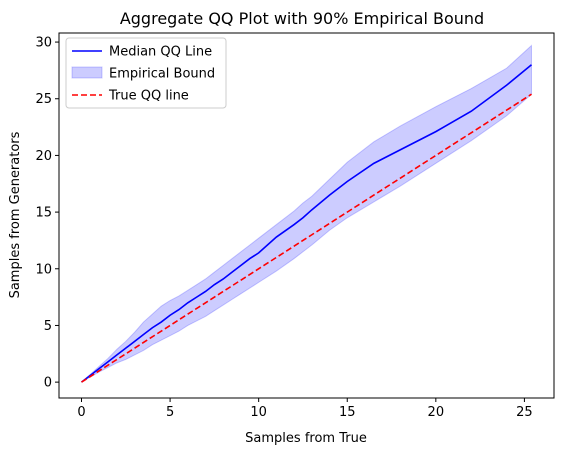 The width and height of the screenshot is (562, 455). Describe the element at coordinates (48, 326) in the screenshot. I see `y-tick-label: 5` at that location.